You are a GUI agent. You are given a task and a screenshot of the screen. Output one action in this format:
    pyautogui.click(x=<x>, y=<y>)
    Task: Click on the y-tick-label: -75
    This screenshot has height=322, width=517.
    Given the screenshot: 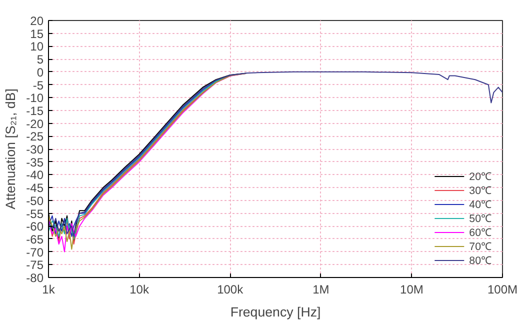 What is the action you would take?
    pyautogui.click(x=35, y=265)
    